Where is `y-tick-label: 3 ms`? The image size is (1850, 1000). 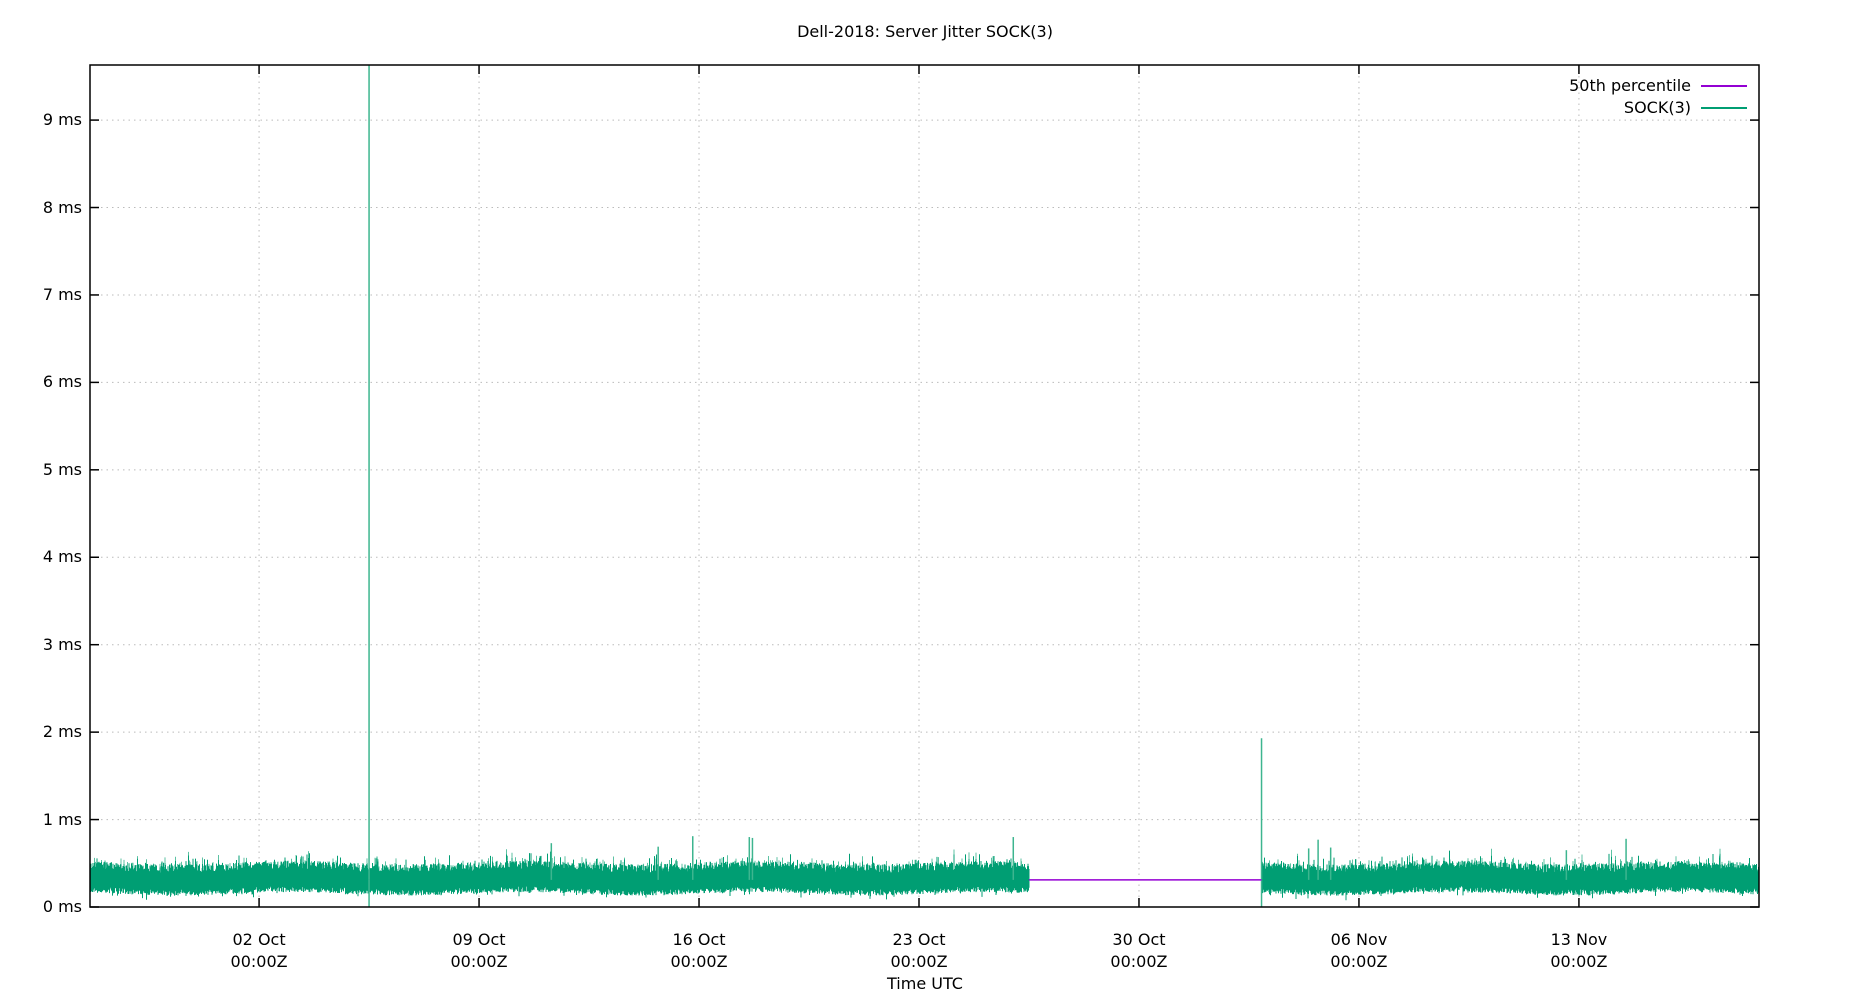 y-tick-label: 3 ms is located at coordinates (62, 644).